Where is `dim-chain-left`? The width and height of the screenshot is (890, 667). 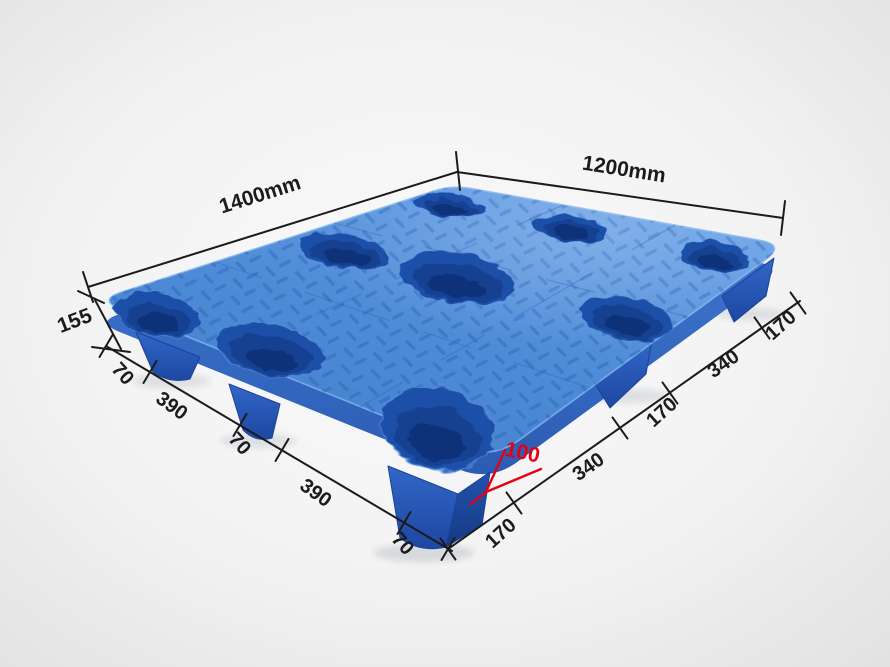
dim-chain-left is located at coordinates (277, 447).